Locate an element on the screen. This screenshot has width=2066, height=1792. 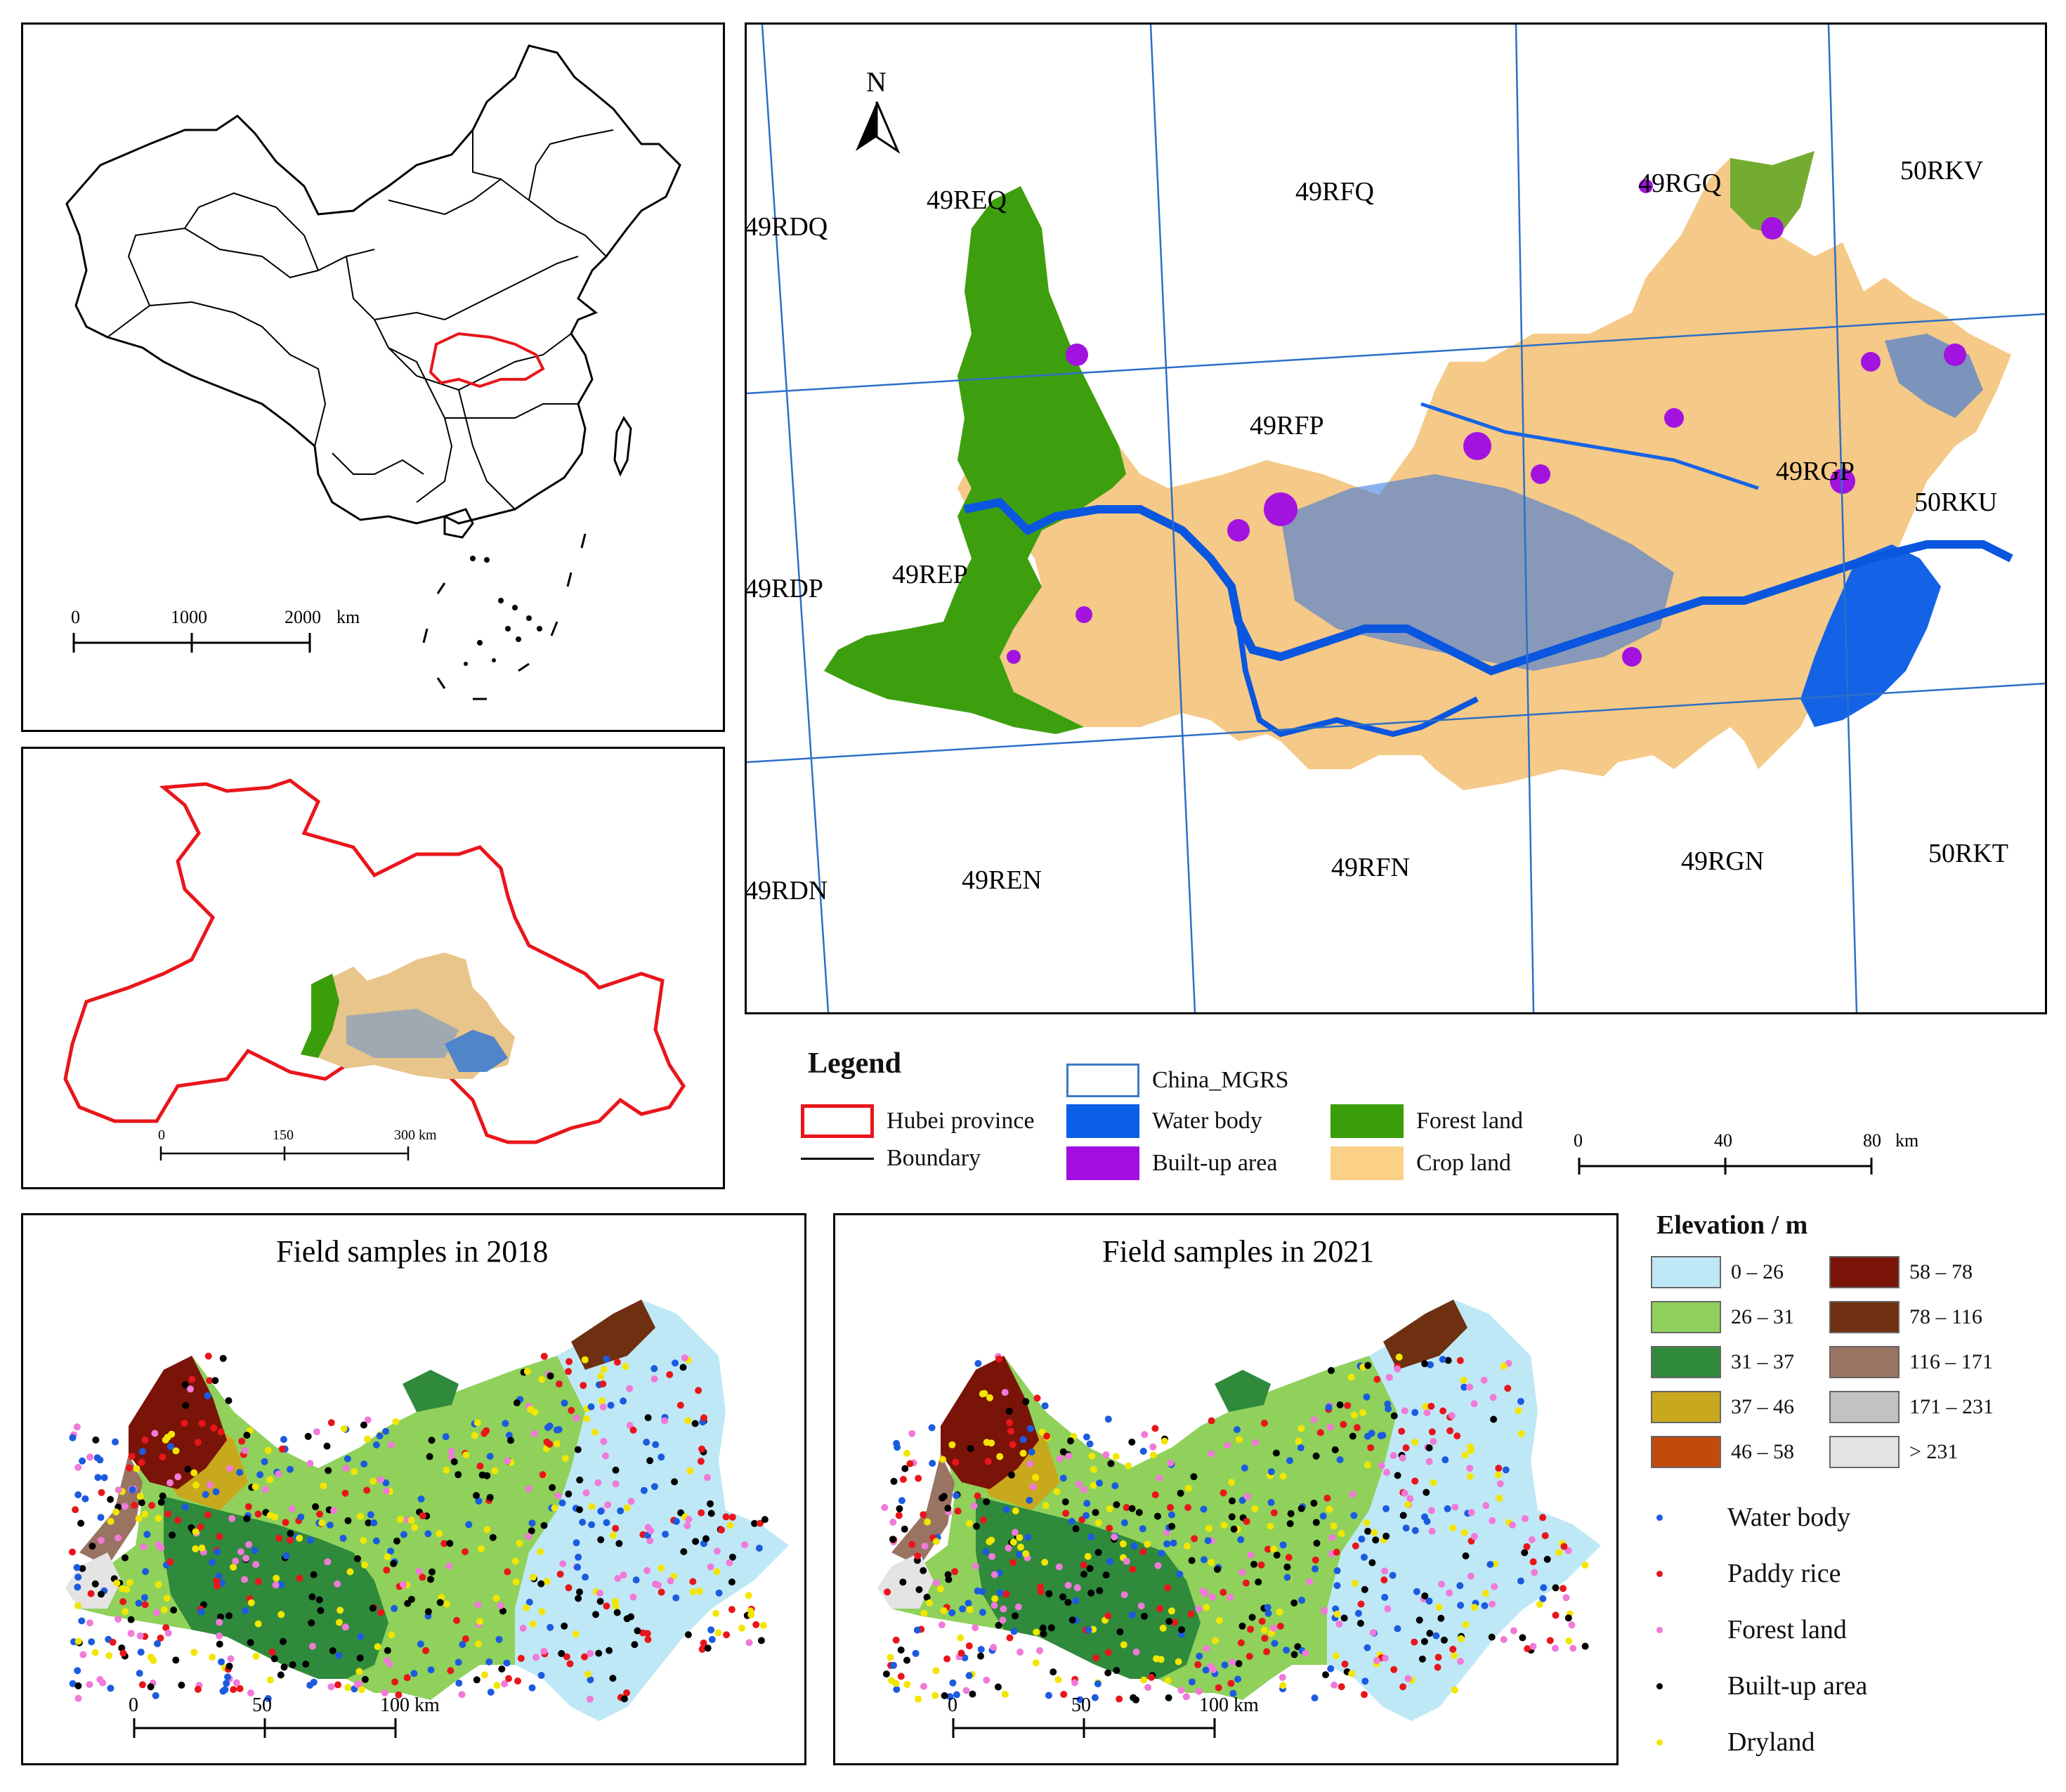
sample-type-label: Dryland is located at coordinates (1771, 1742).